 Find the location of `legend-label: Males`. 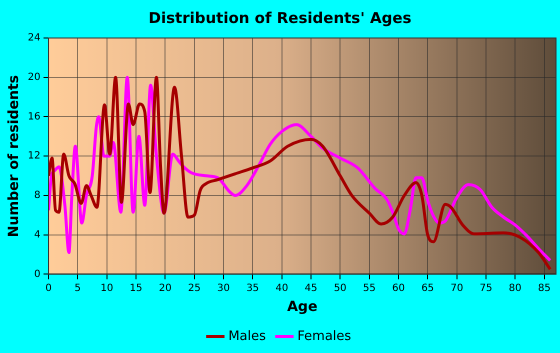

legend-label: Males is located at coordinates (247, 336).